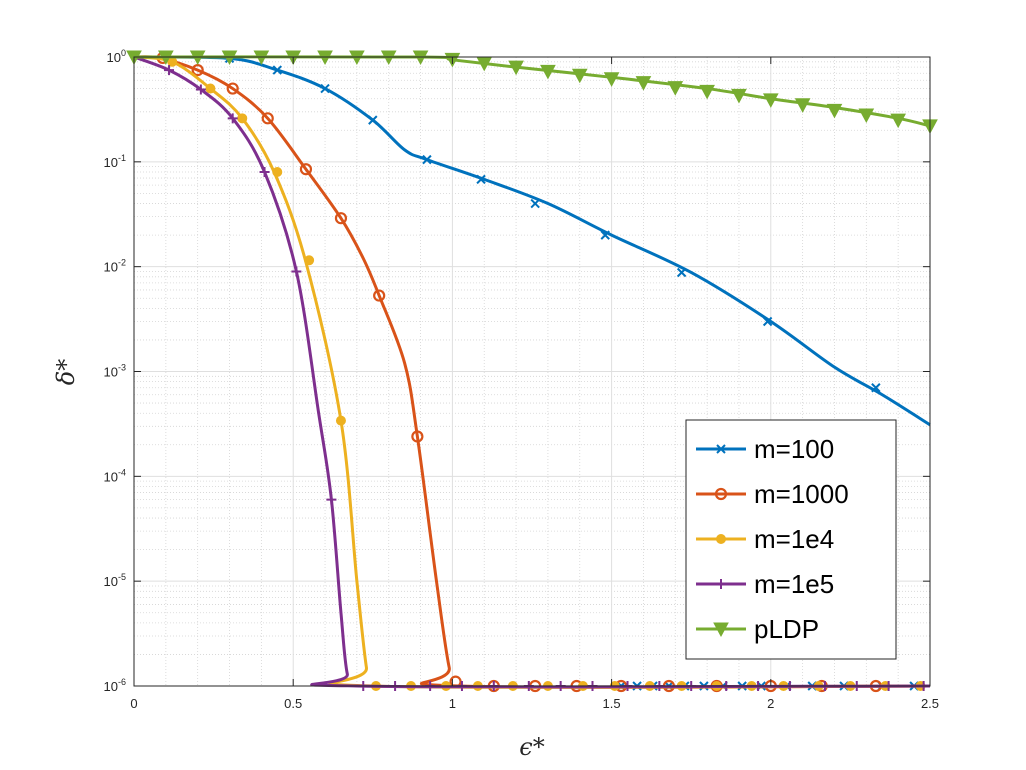 This screenshot has width=1026, height=770. What do you see at coordinates (133, 703) in the screenshot?
I see `x-tick-label: 0` at bounding box center [133, 703].